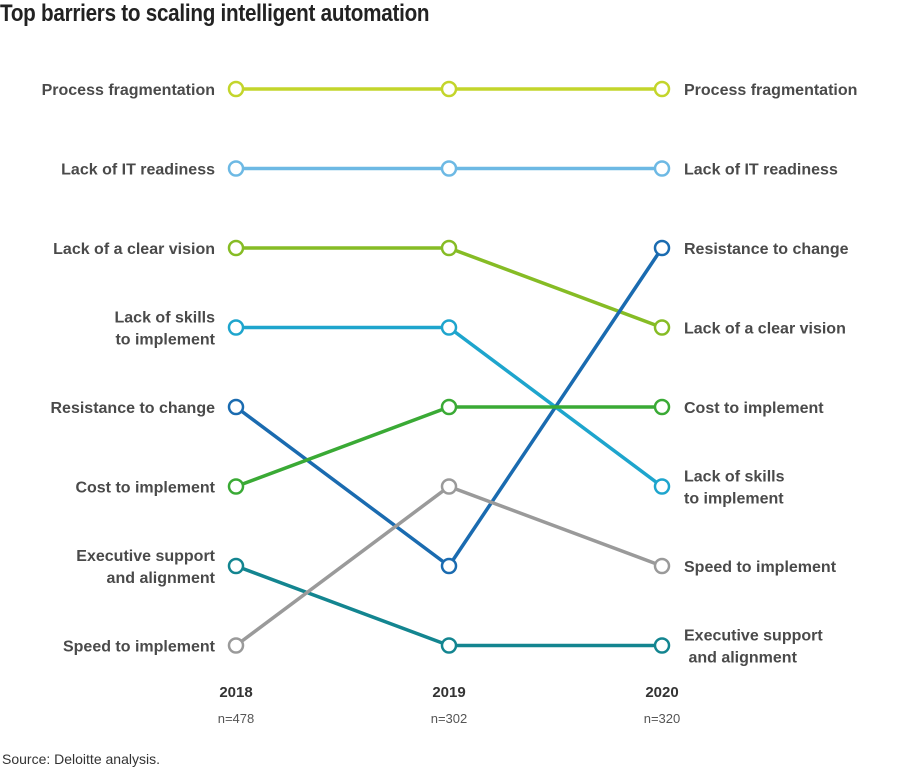 This screenshot has height=773, width=900. I want to click on data-point-lack-of-a-clear-vision-2020, so click(662, 327).